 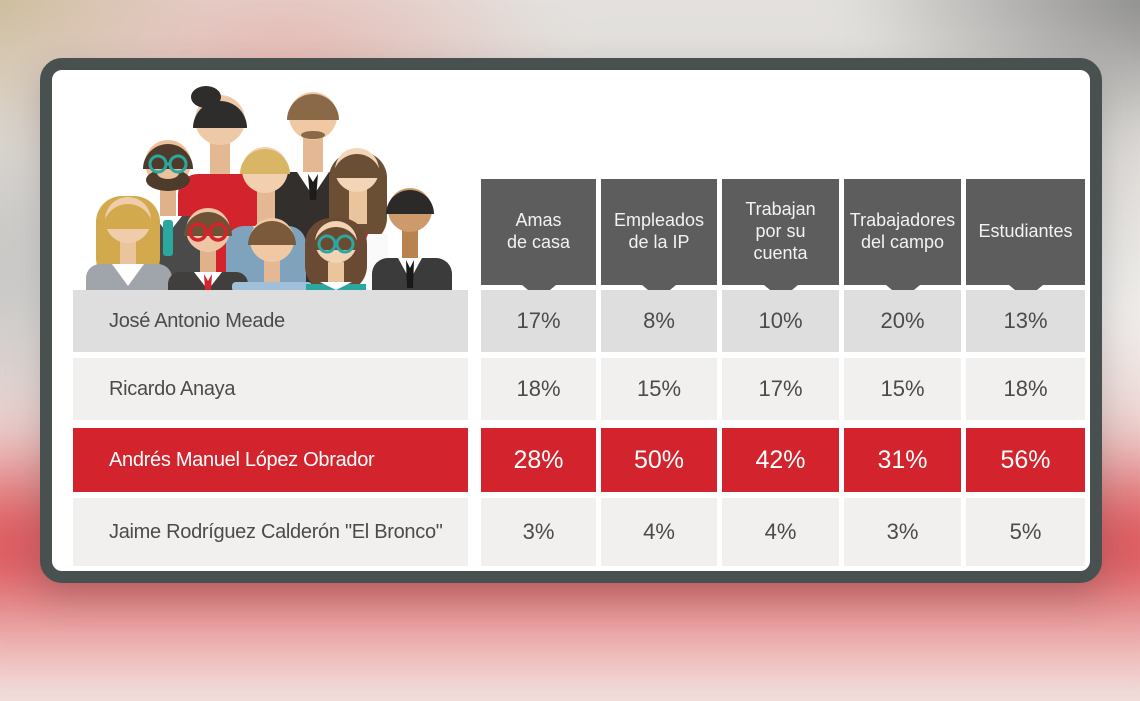 What do you see at coordinates (902, 232) in the screenshot?
I see `column-header-trabajadores-campo: Trabajadores del campo` at bounding box center [902, 232].